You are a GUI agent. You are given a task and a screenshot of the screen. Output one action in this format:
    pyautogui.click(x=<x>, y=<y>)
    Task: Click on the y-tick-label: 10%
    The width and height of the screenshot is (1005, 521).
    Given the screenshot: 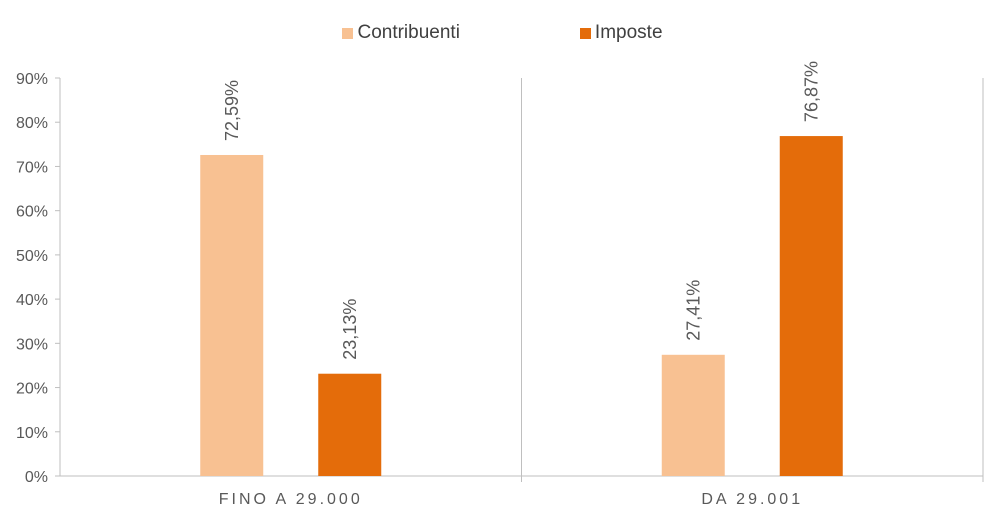 What is the action you would take?
    pyautogui.click(x=32, y=433)
    